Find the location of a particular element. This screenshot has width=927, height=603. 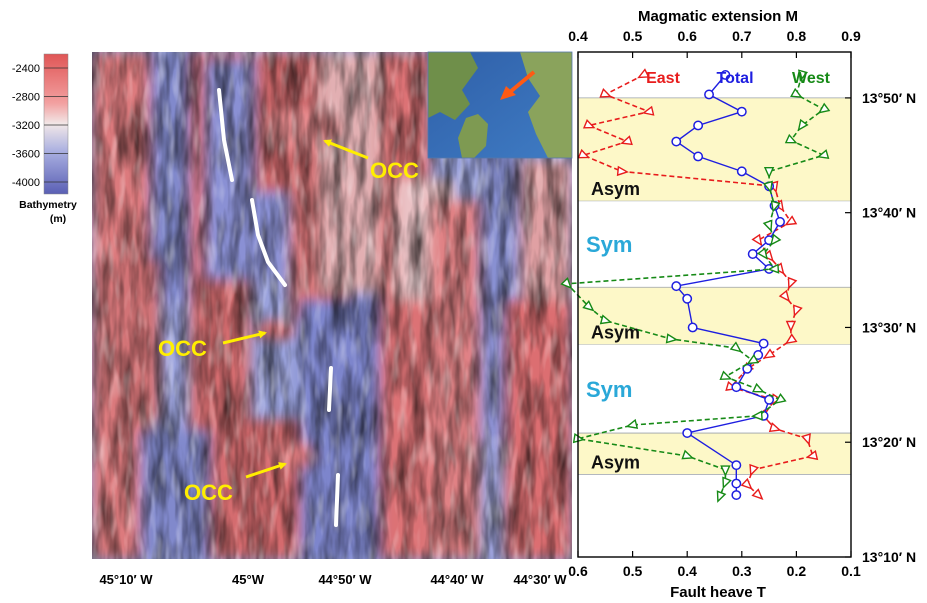

bottom-axis-tick-label: 0.5 is located at coordinates (633, 571).